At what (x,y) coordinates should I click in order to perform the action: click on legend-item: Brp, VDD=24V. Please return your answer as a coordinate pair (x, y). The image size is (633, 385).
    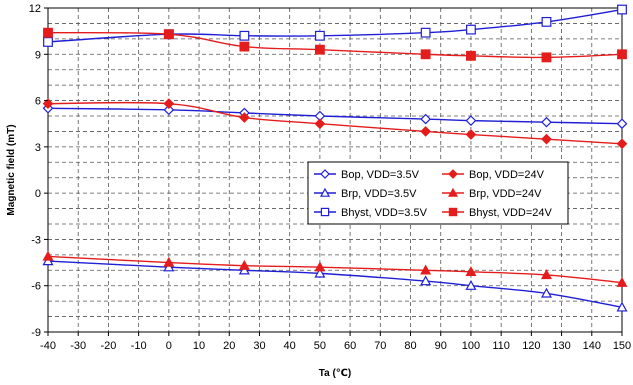
    Looking at the image, I should click on (492, 193).